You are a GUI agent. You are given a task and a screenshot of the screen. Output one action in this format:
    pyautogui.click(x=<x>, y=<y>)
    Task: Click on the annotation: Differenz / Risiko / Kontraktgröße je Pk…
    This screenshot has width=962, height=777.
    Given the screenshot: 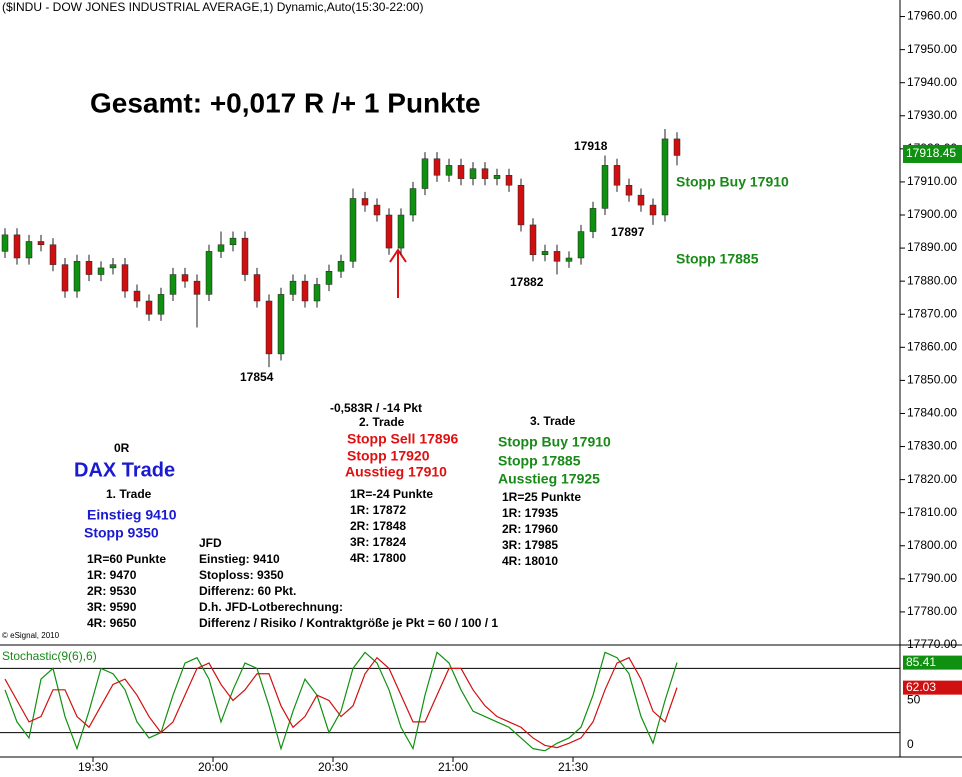 What is the action you would take?
    pyautogui.click(x=348, y=623)
    